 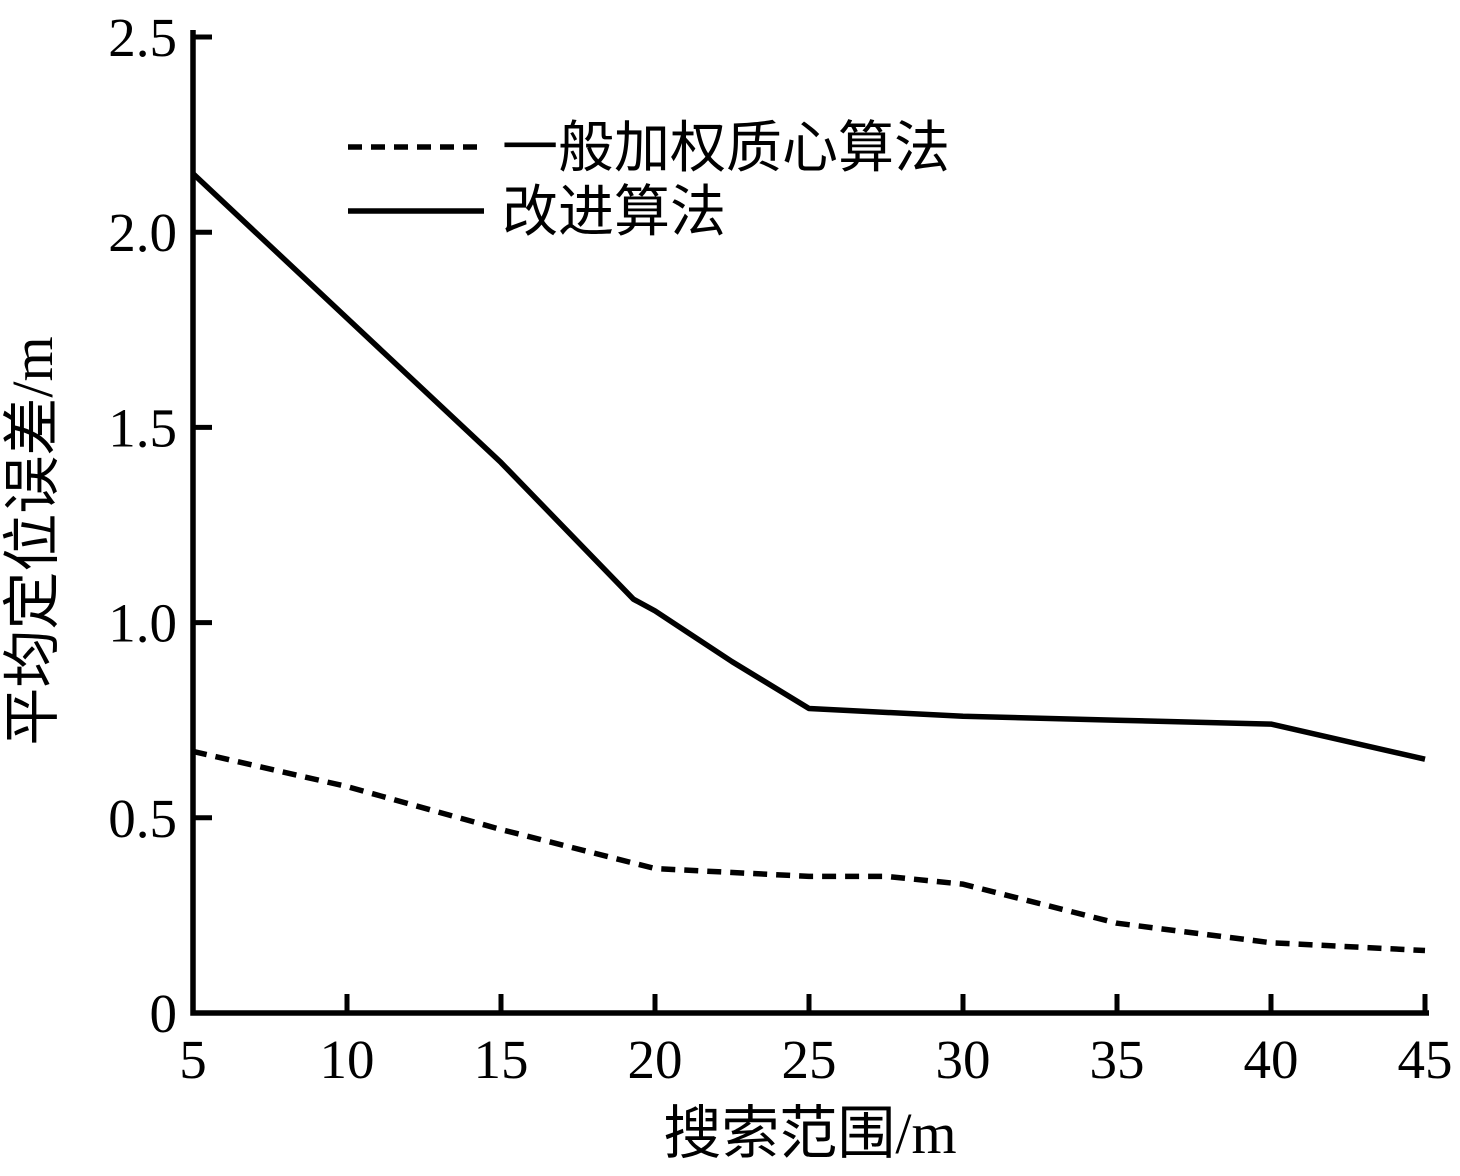 I want to click on x-tick-label: 30, so click(x=963, y=1059).